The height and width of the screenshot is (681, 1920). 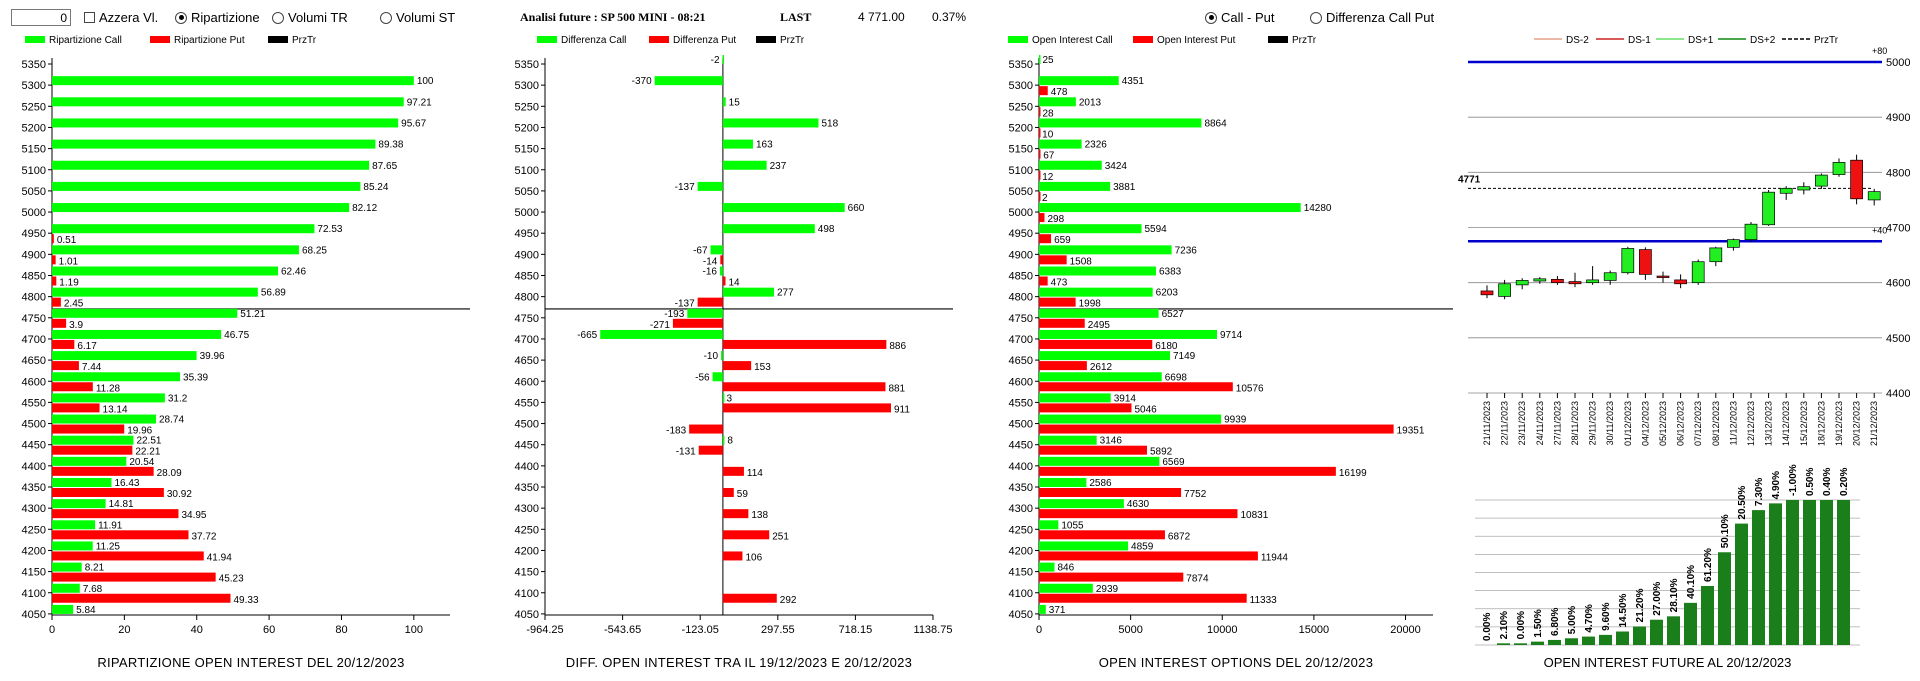 I want to click on put-value-label: 11333, so click(x=1264, y=600).